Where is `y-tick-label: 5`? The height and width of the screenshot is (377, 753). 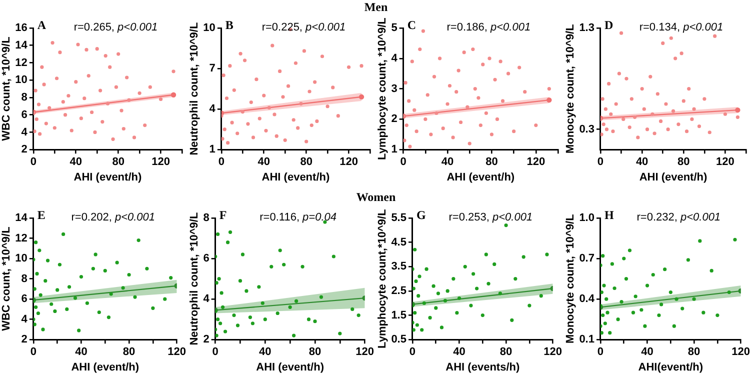 y-tick-label: 5 is located at coordinates (394, 28).